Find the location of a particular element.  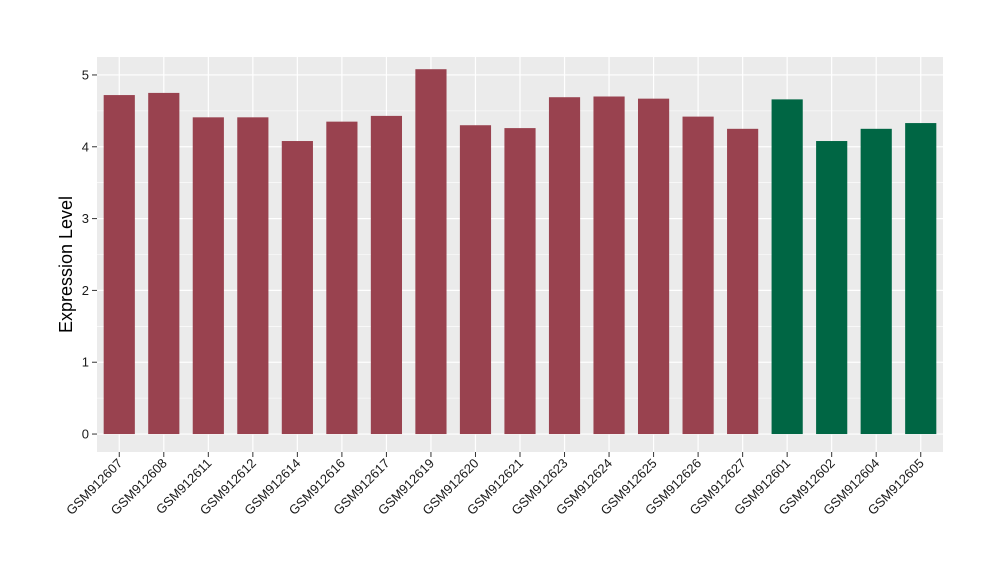

bar-GSM912617 is located at coordinates (386, 275).